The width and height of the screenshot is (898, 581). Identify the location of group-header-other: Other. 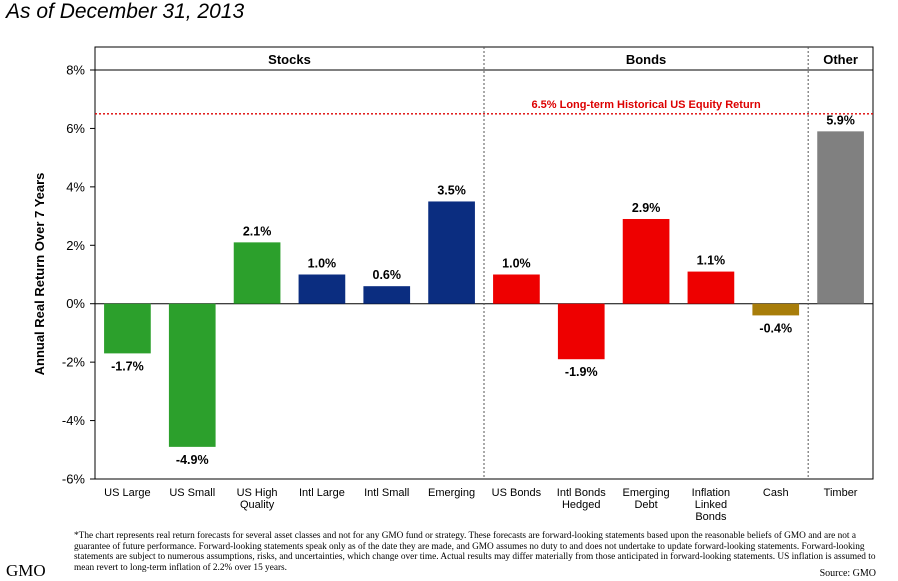
(840, 59).